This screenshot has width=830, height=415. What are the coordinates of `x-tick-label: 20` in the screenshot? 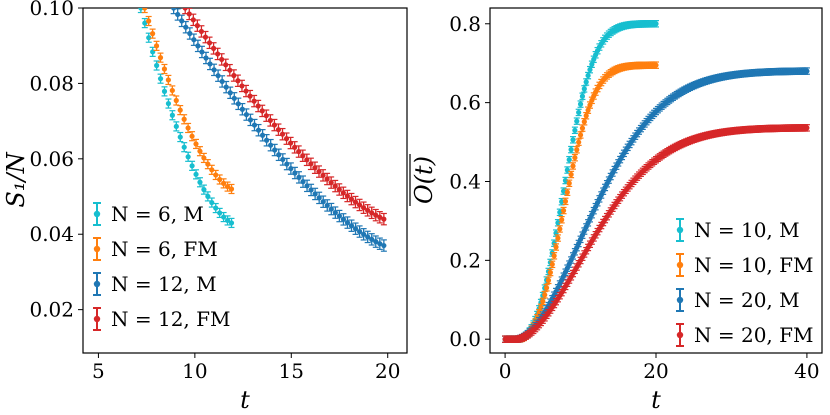 It's located at (387, 371).